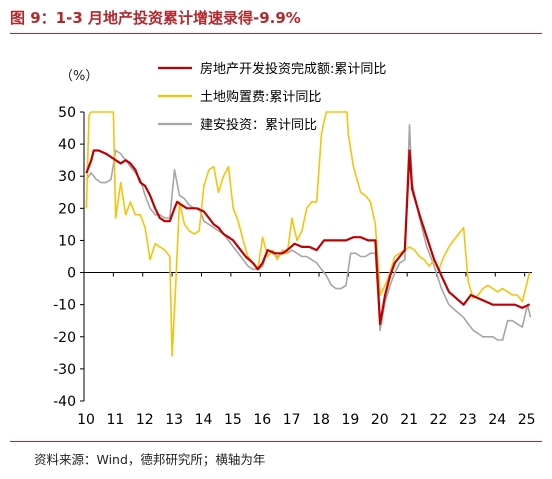 This screenshot has width=552, height=479. What do you see at coordinates (150, 459) in the screenshot?
I see `source-note: 资料来源：Wind，德邦研究所；横轴为年` at bounding box center [150, 459].